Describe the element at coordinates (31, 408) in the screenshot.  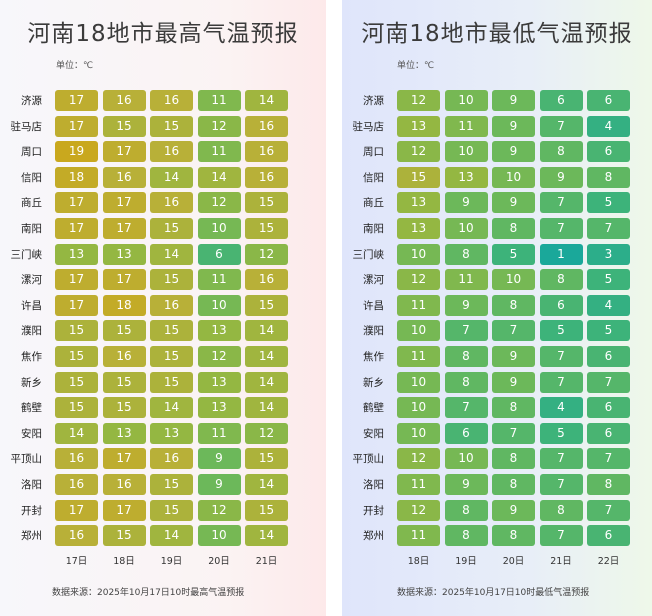
I see `city-label: 鹤壁` at that location.